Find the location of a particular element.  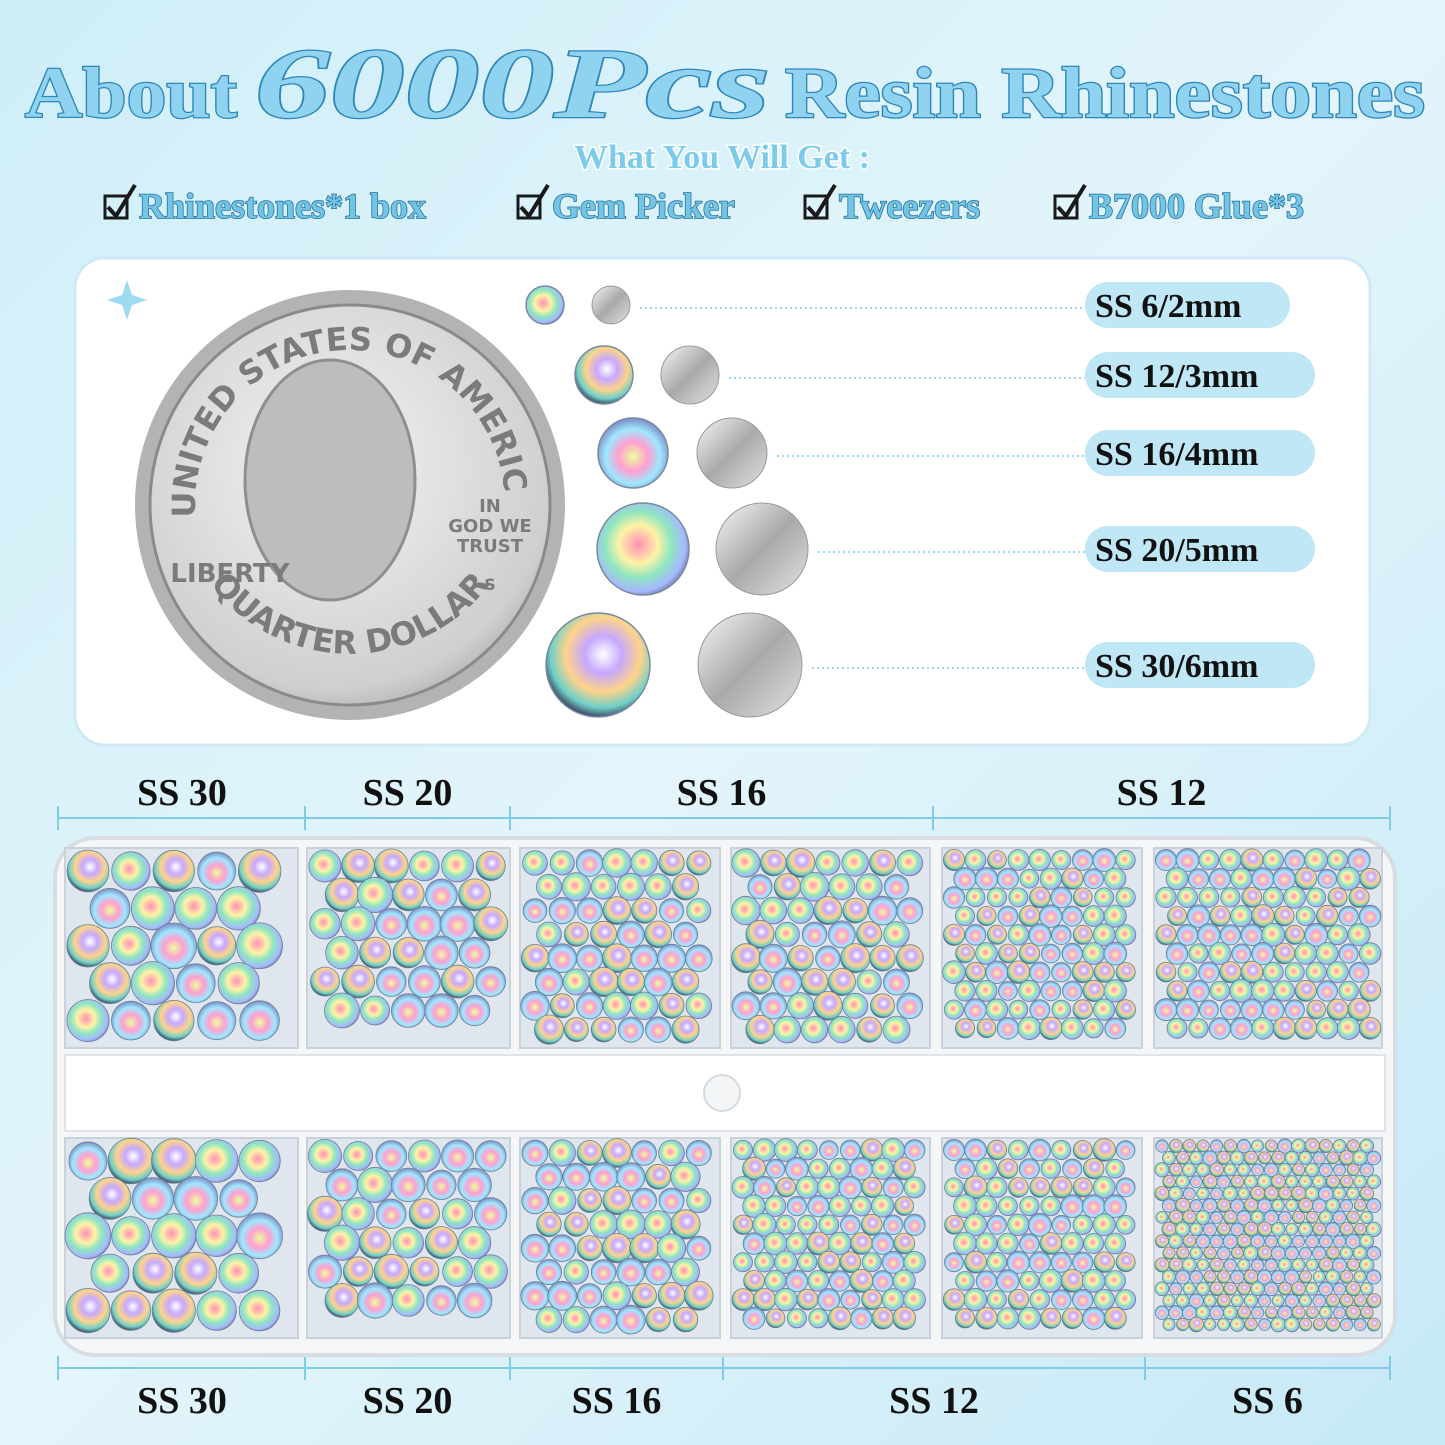

size-pill is located at coordinates (1200, 549).